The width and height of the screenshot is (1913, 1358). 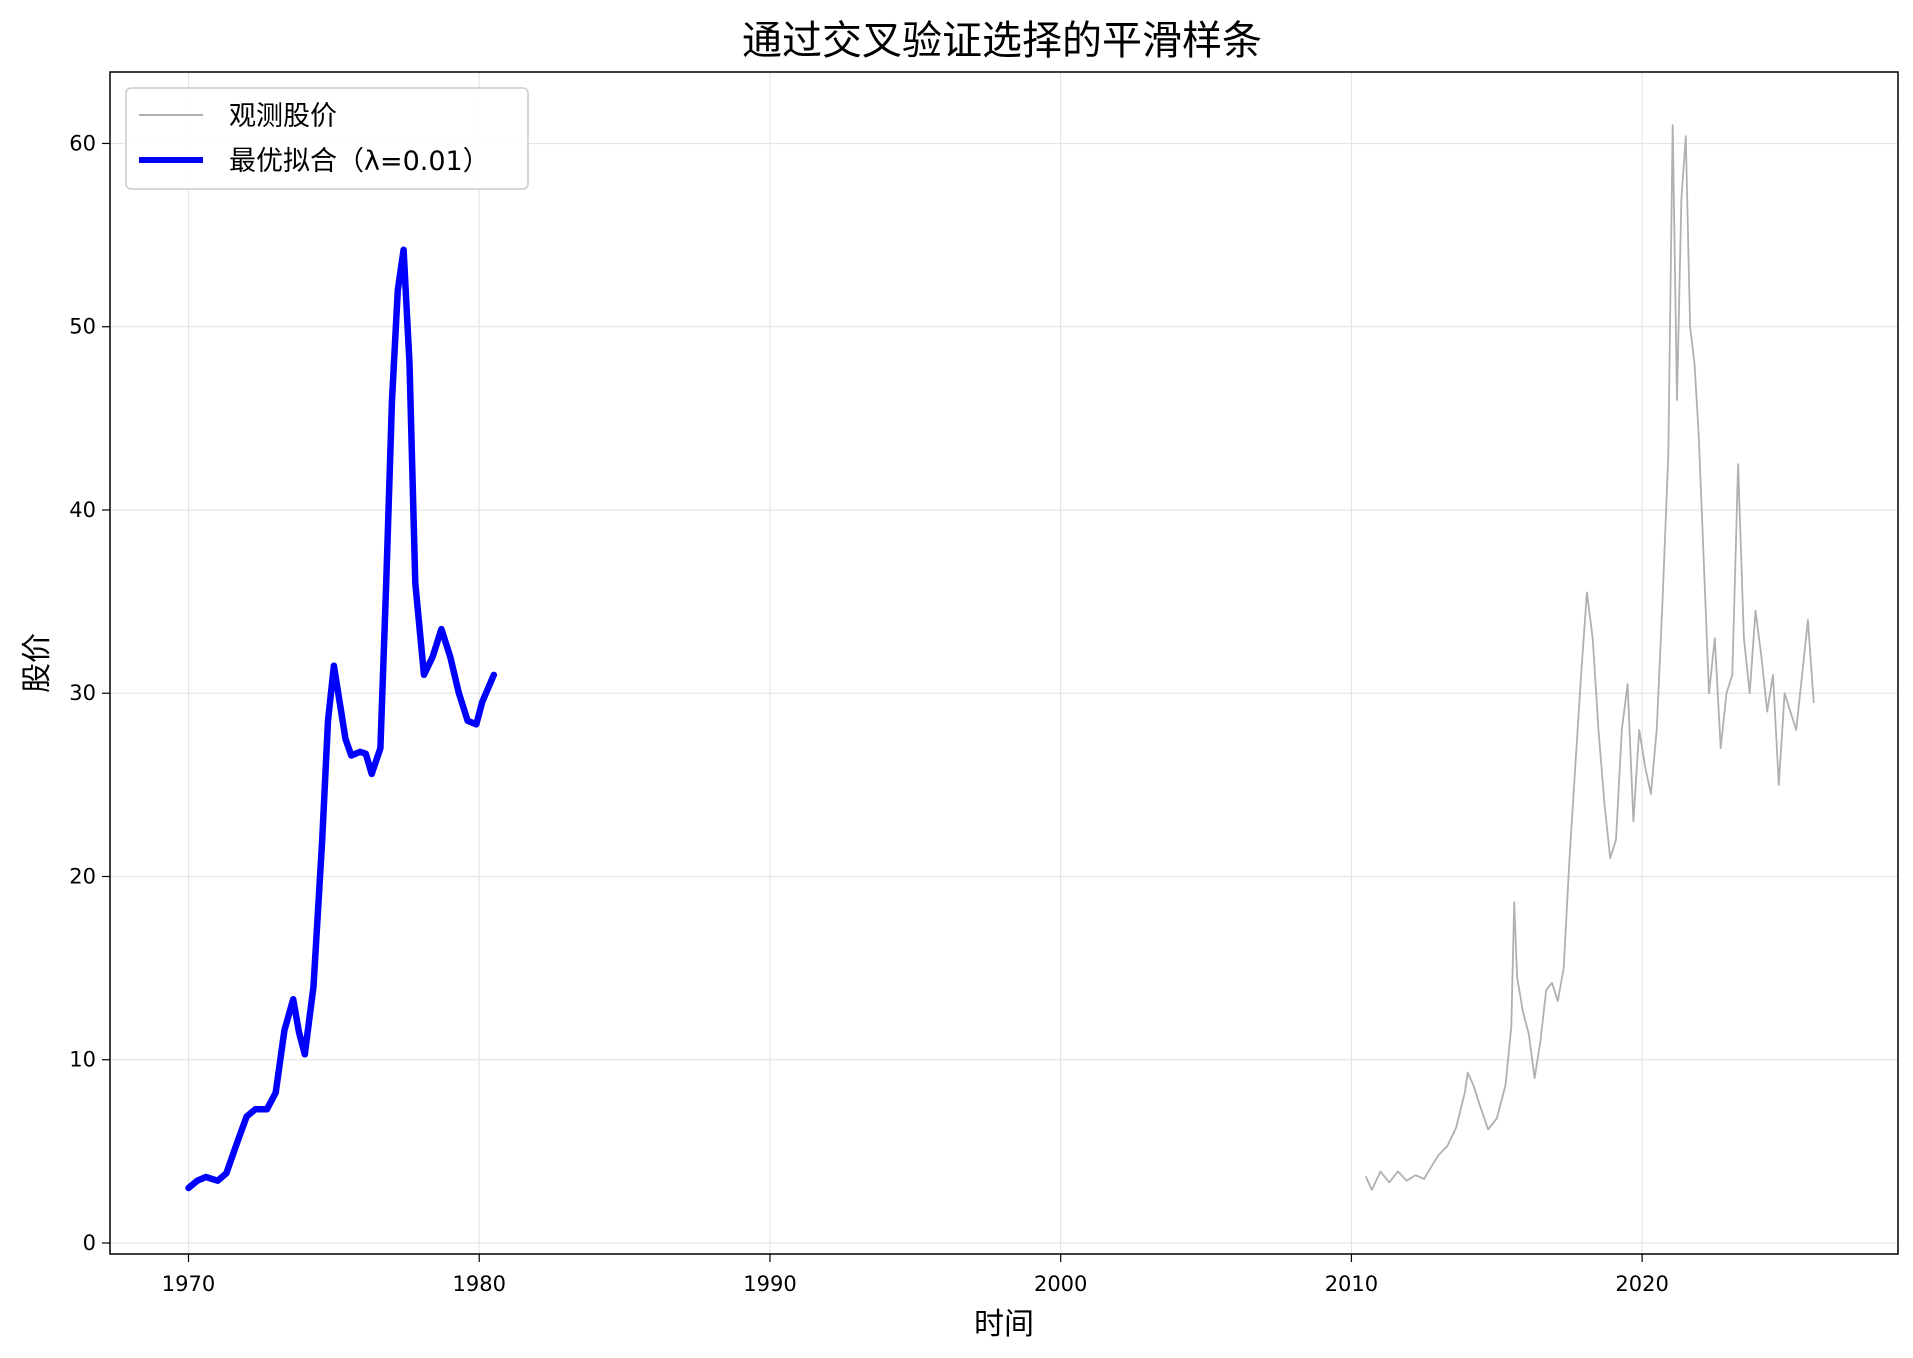 What do you see at coordinates (769, 1284) in the screenshot?
I see `x-tick-label: 1990` at bounding box center [769, 1284].